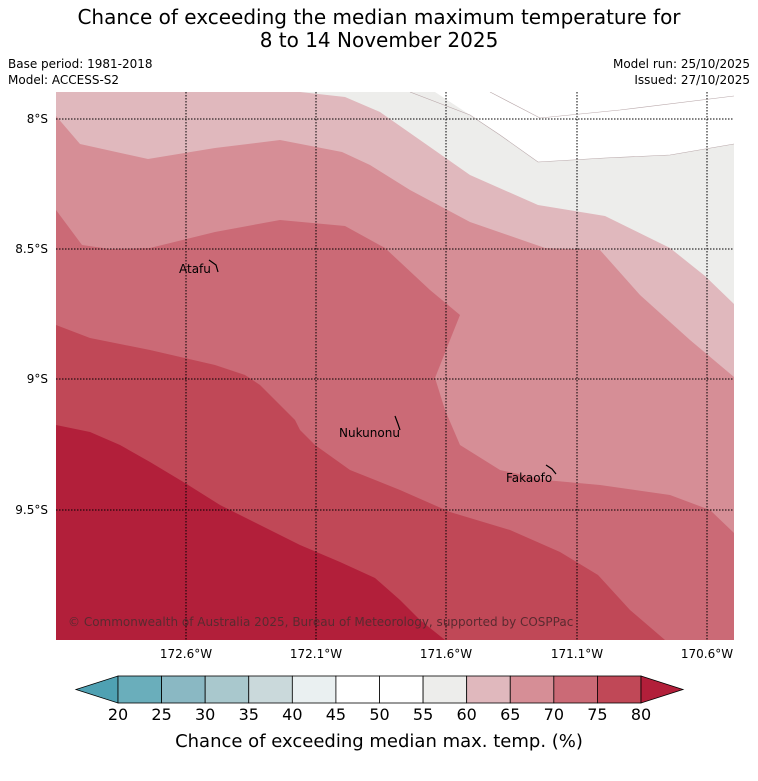 The image size is (758, 781). Describe the element at coordinates (577, 654) in the screenshot. I see `lon-label: 171.1°W` at that location.